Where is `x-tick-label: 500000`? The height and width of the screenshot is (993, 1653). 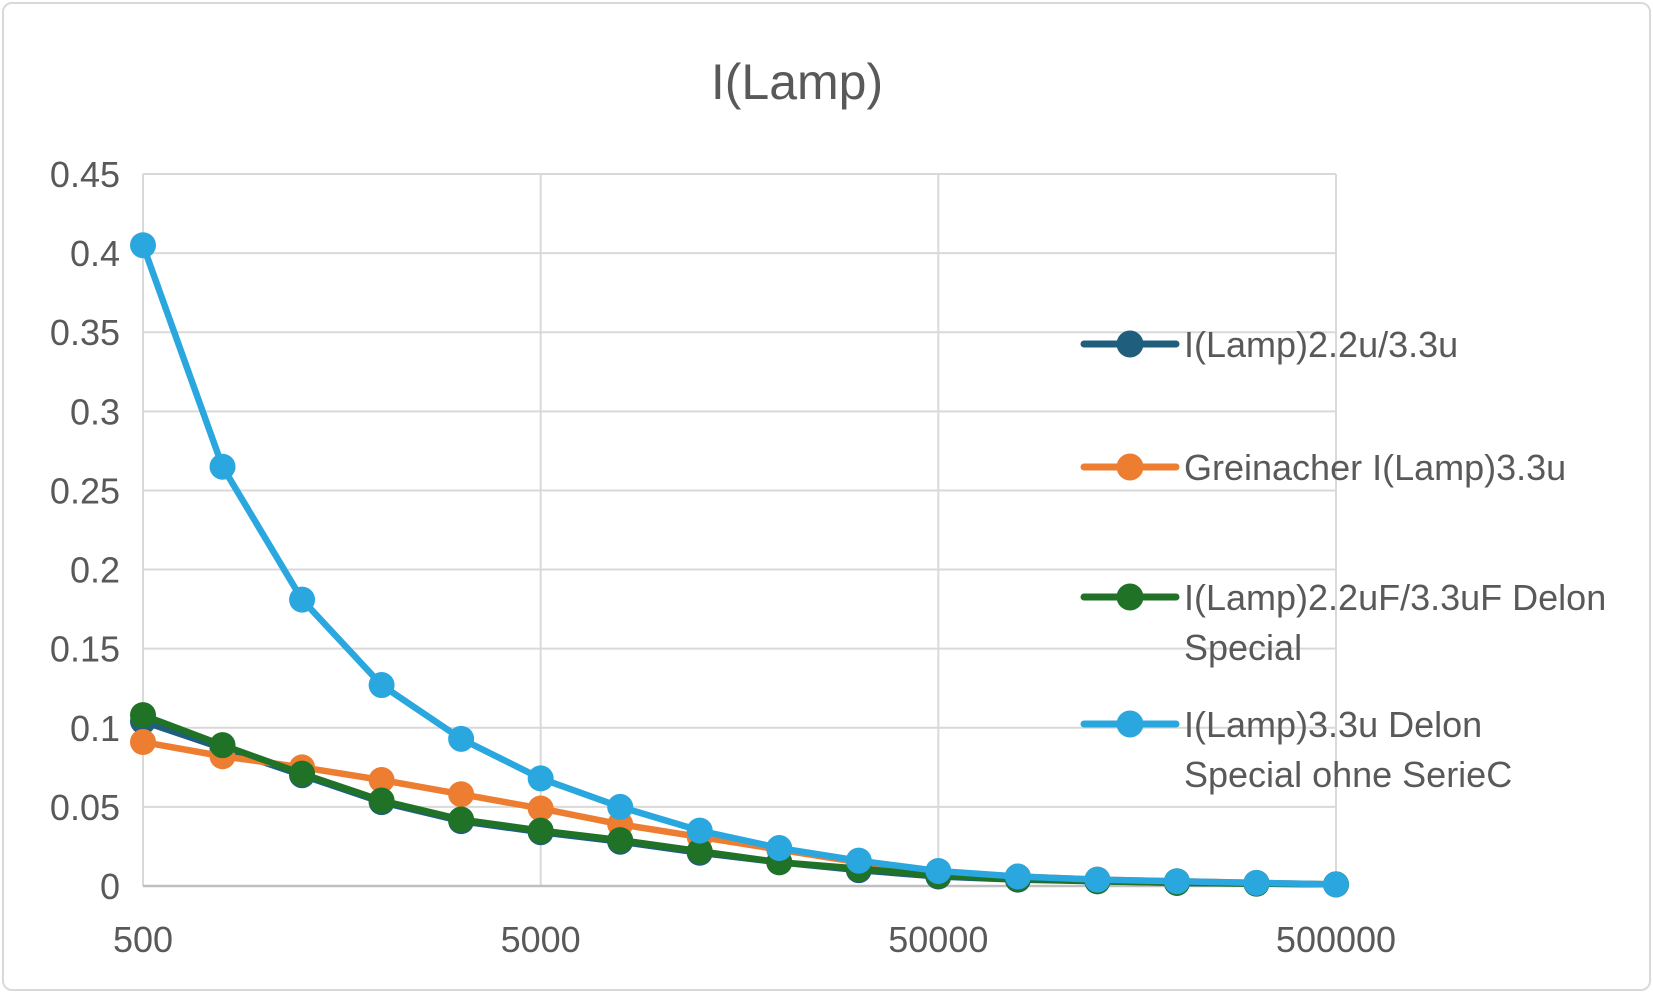 x-tick-label: 500000 is located at coordinates (1336, 939).